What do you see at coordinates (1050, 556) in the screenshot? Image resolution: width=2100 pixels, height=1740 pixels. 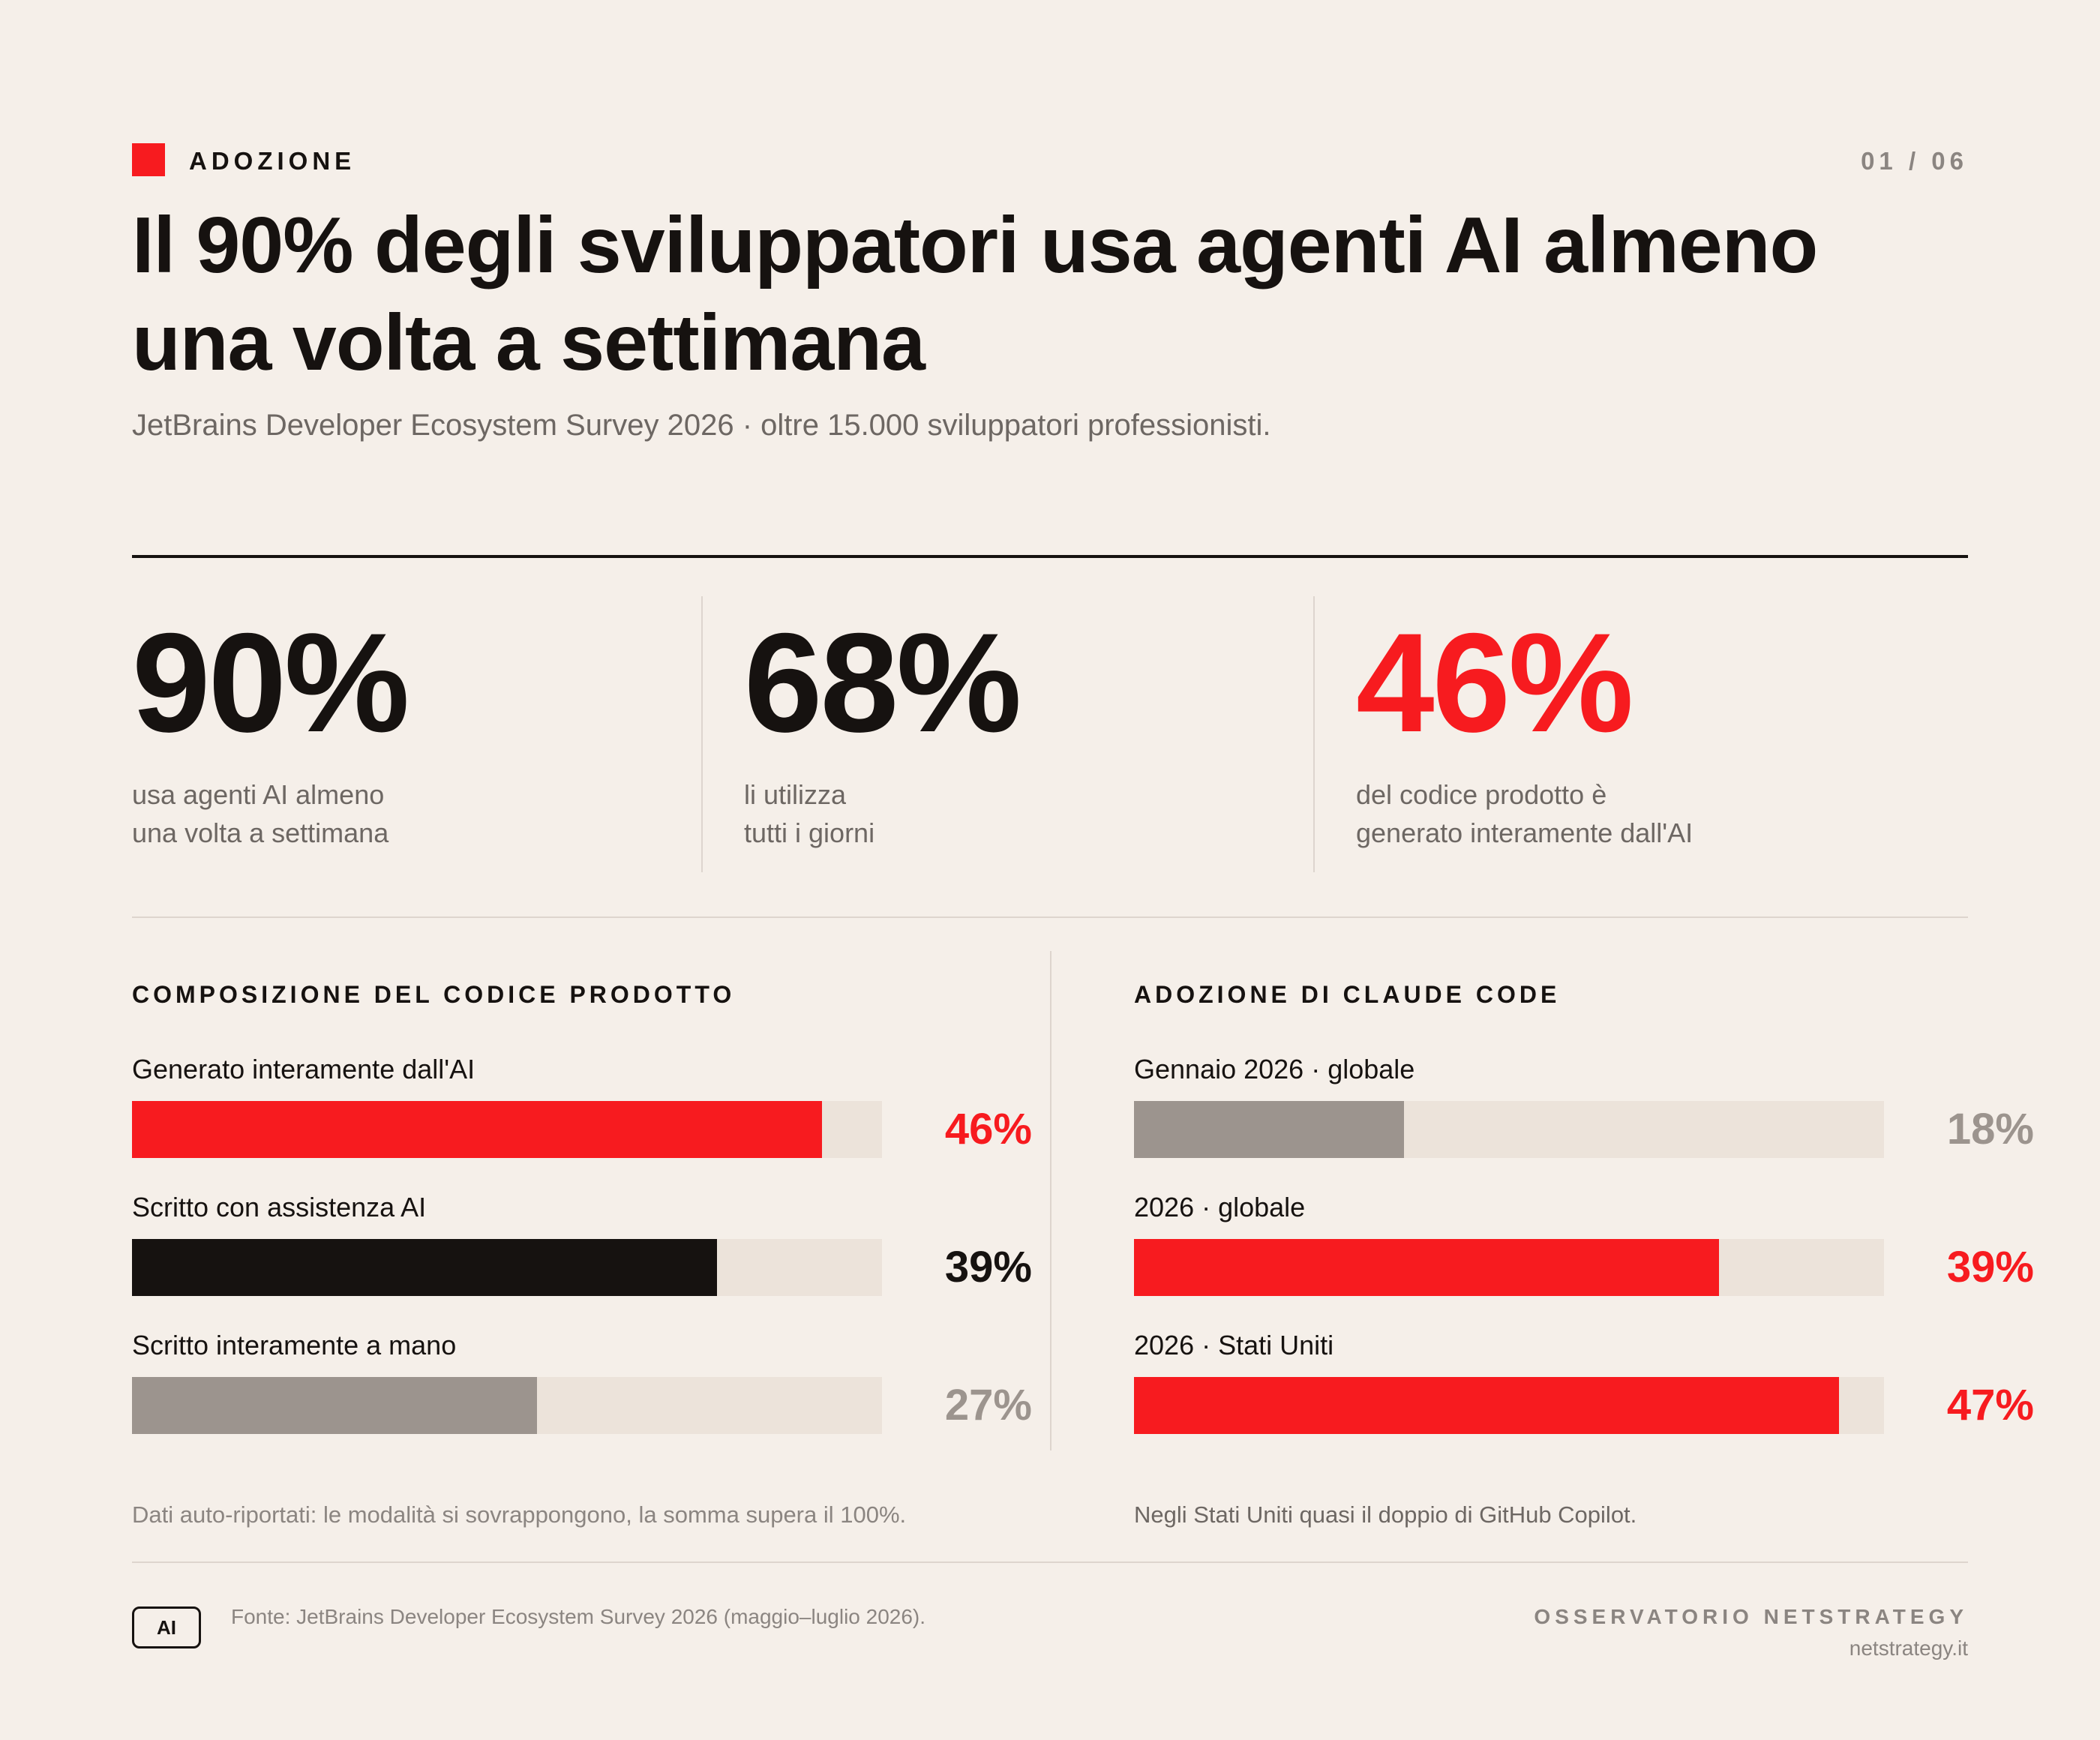 I see `header-divider` at bounding box center [1050, 556].